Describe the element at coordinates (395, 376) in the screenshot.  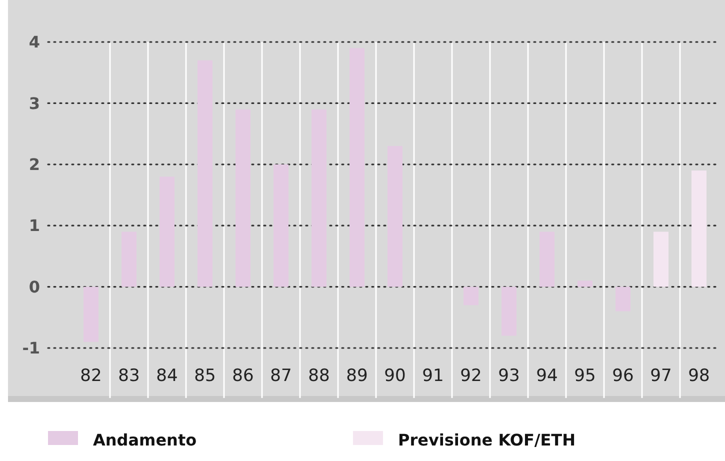
I see `x-tick-label: 90` at that location.